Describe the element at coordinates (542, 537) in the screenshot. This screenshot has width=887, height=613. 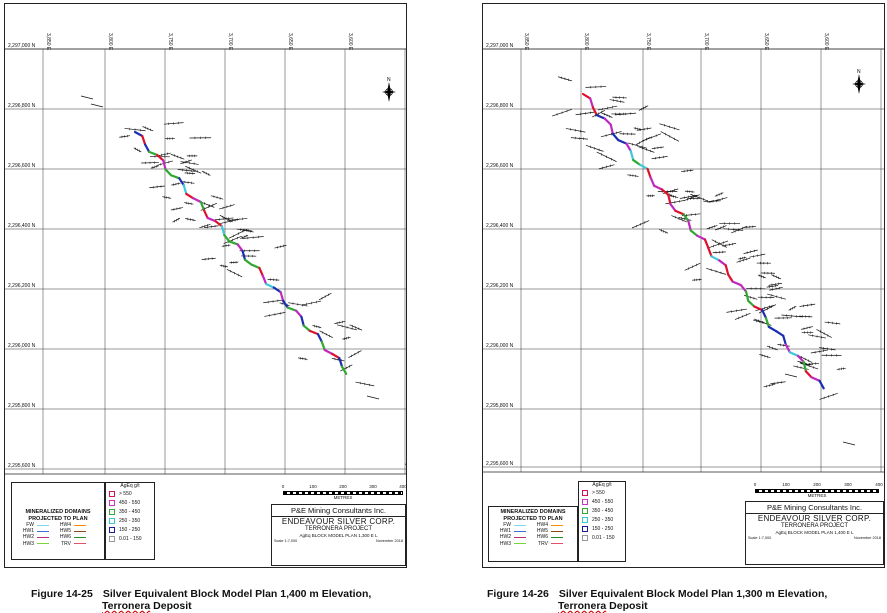
I see `domain-name: HW6` at that location.